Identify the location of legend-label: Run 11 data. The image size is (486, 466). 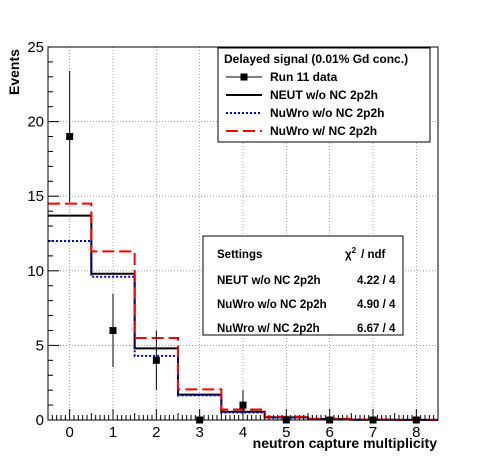
(304, 77).